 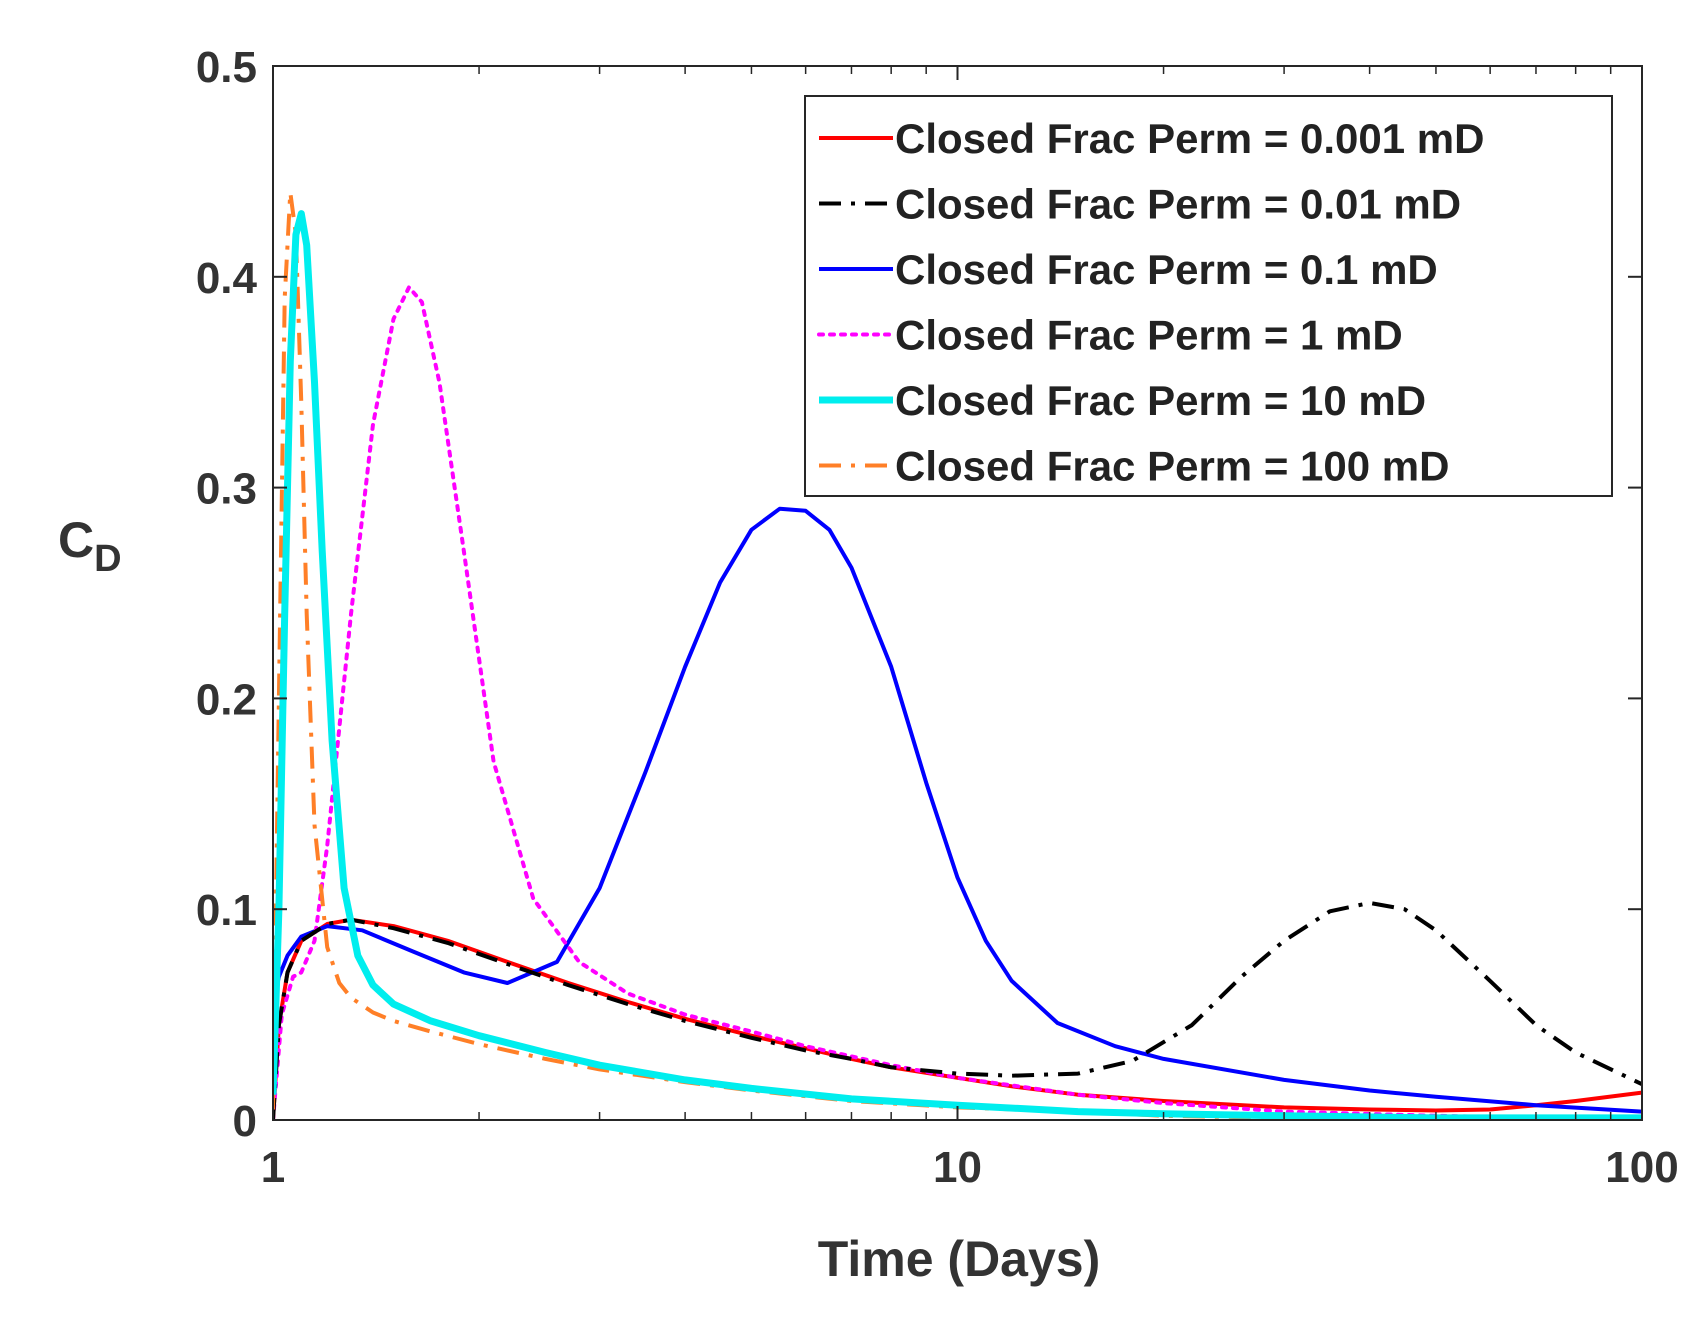 I want to click on legend-label-4: Closed Frac Perm = 1 mD, so click(x=1149, y=335).